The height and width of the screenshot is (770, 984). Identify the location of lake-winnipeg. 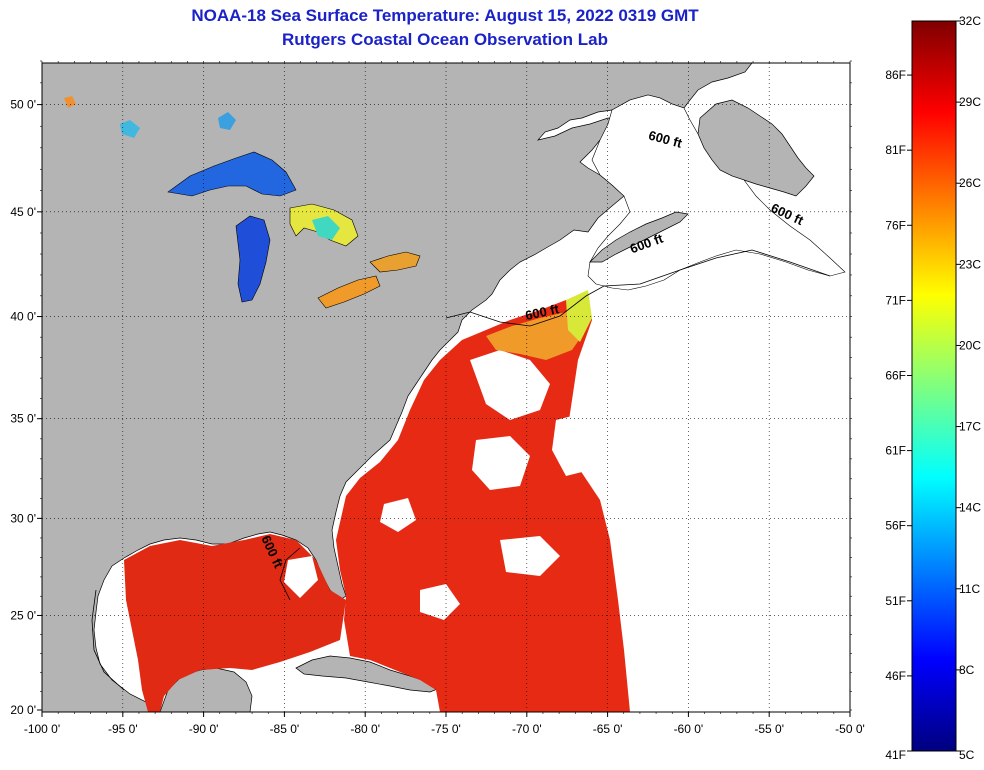
(130, 129).